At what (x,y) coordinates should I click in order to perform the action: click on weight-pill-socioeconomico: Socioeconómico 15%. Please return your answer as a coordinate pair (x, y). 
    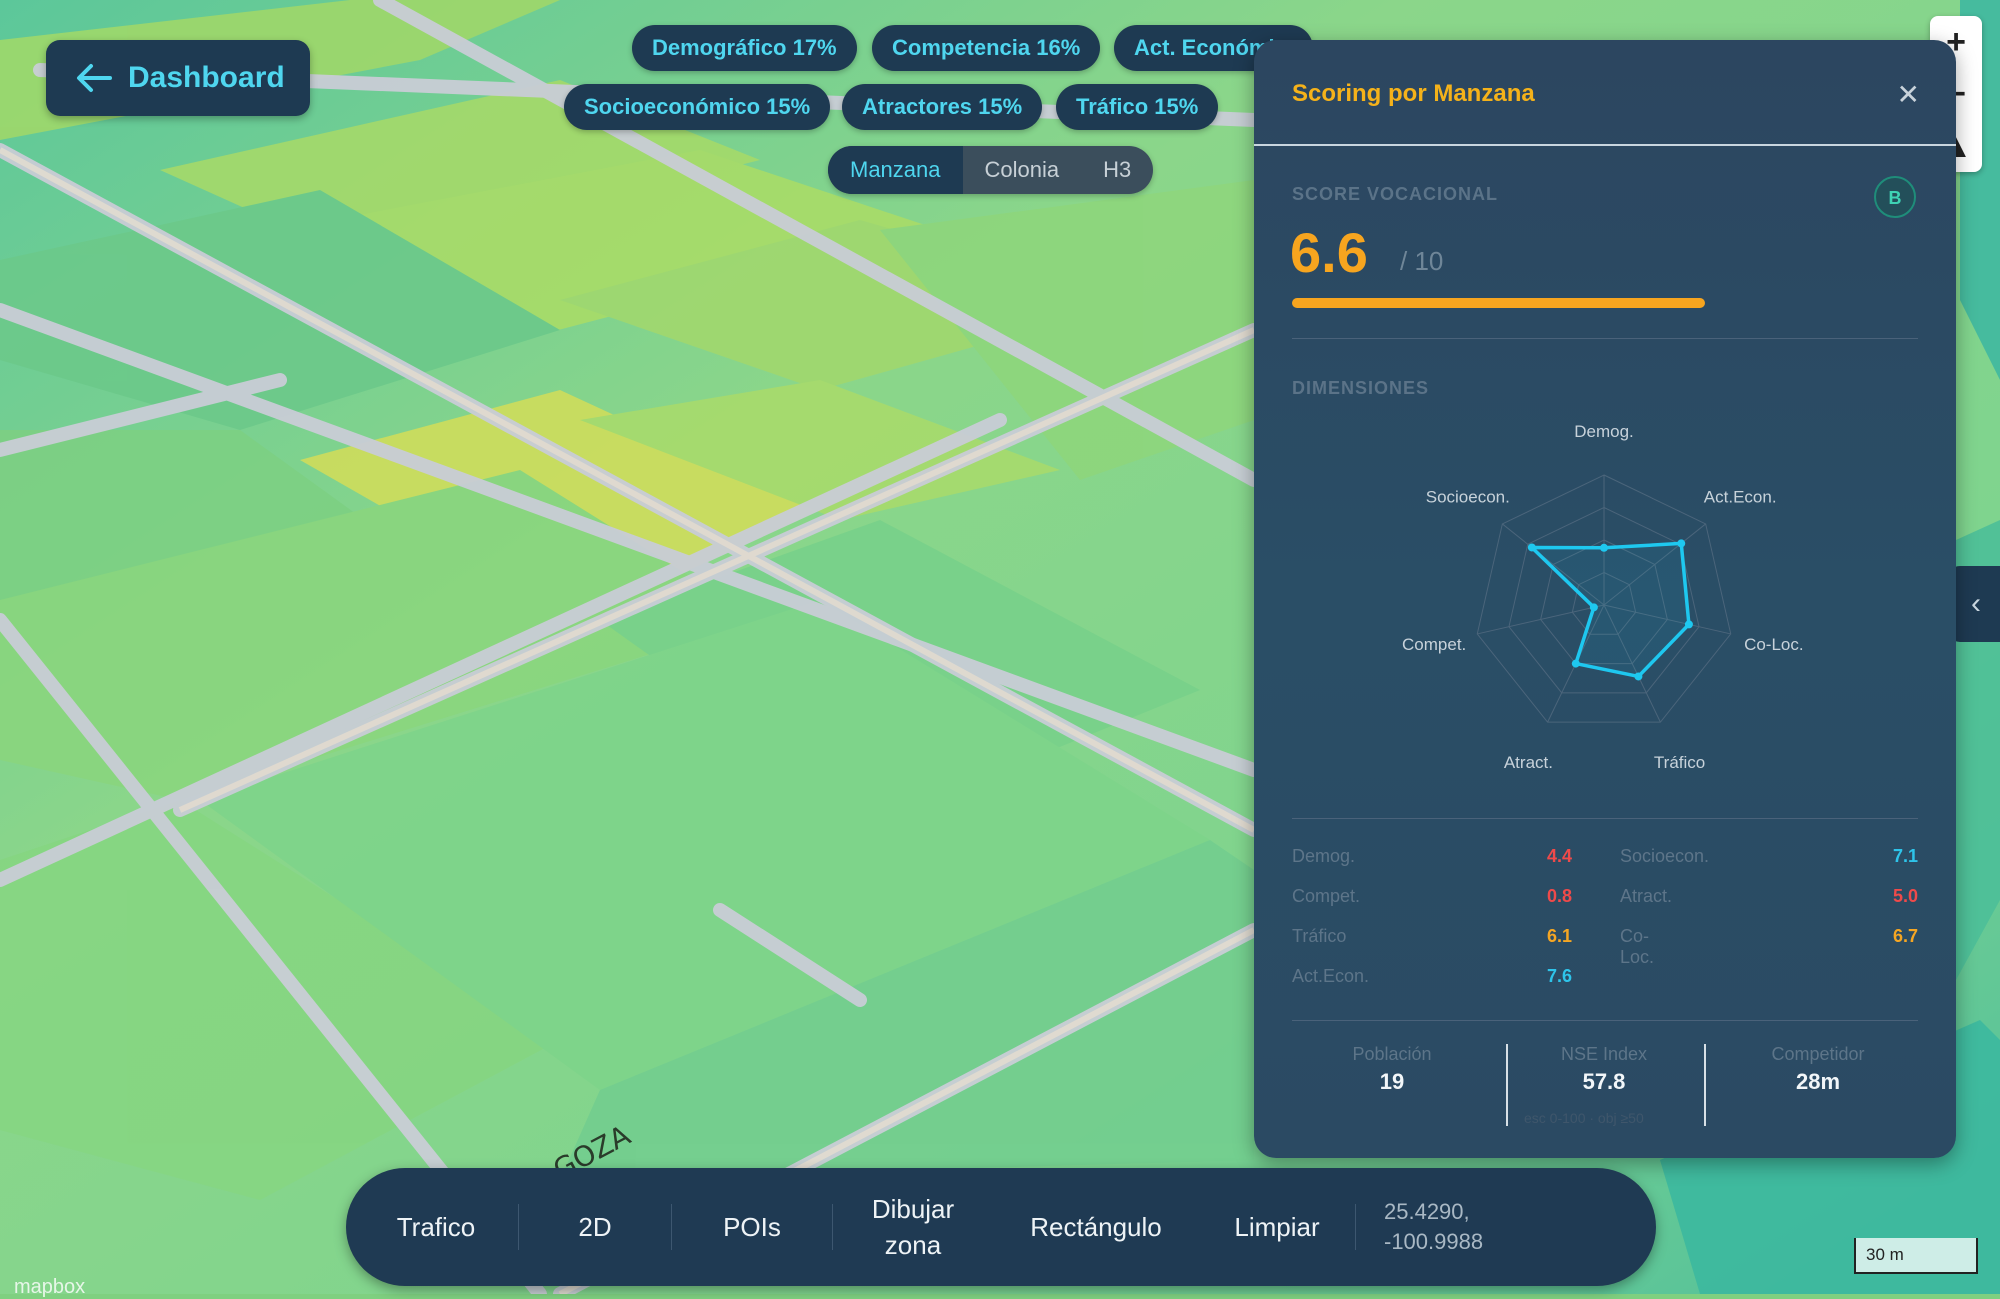
    Looking at the image, I should click on (697, 107).